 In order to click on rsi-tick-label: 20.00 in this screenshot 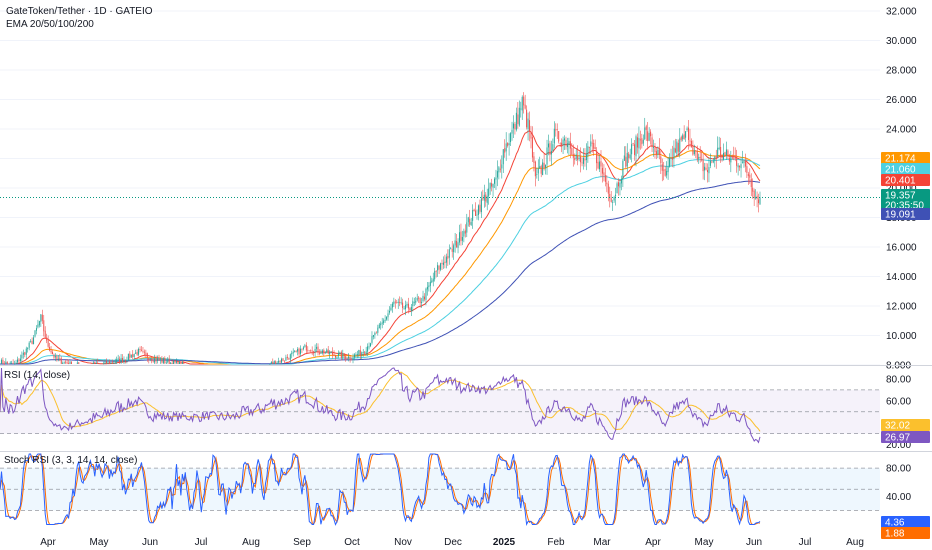, I will do `click(898, 445)`.